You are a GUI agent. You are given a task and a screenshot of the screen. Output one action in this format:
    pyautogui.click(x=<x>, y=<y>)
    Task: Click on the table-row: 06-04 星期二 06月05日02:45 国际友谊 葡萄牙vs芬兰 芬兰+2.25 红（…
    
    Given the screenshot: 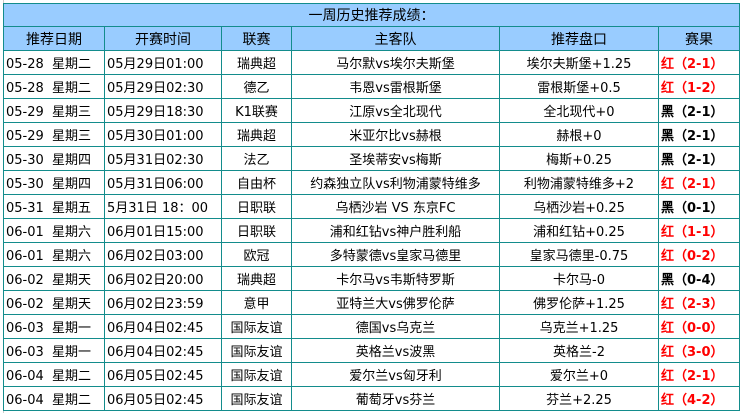 What is the action you would take?
    pyautogui.click(x=372, y=398)
    